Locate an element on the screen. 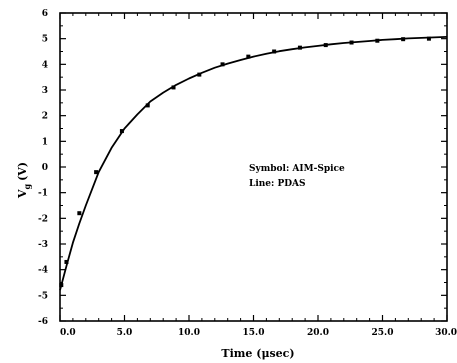  x-axis-title: Time (μsec) is located at coordinates (257, 353).